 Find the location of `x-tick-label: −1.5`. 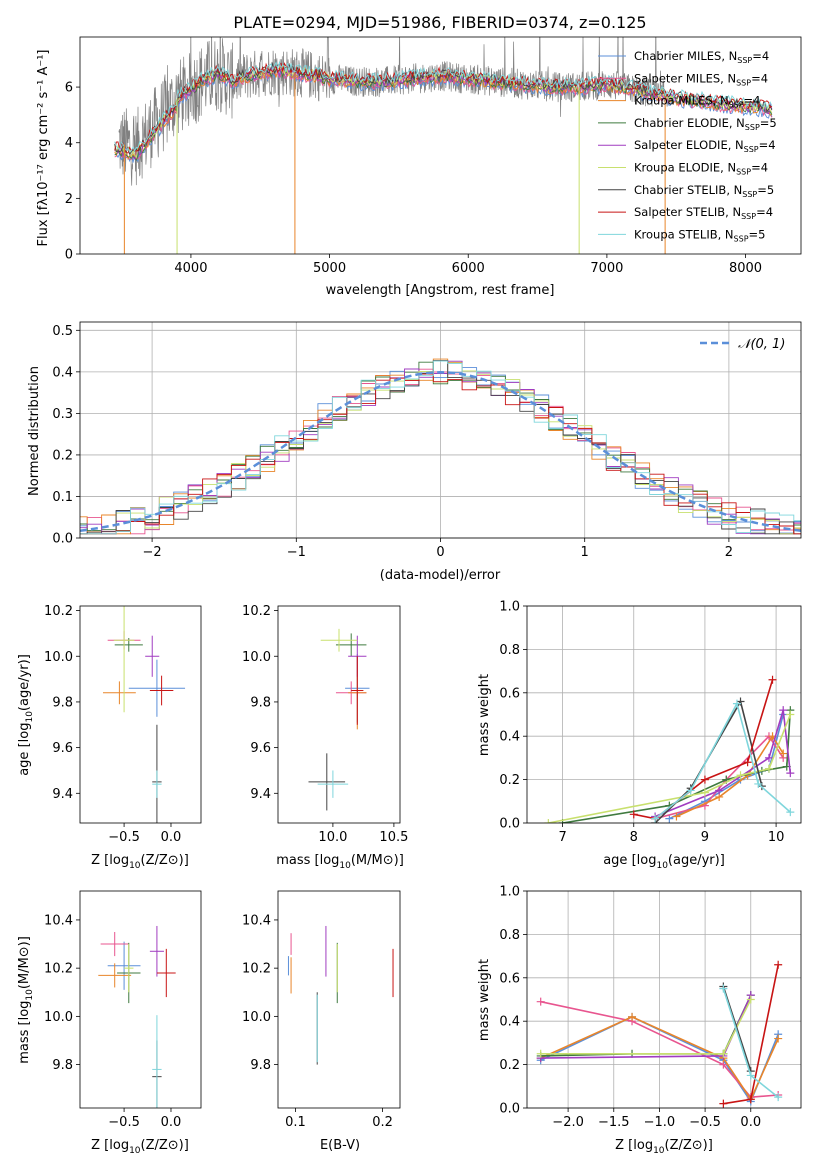

x-tick-label: −1.5 is located at coordinates (614, 1122).